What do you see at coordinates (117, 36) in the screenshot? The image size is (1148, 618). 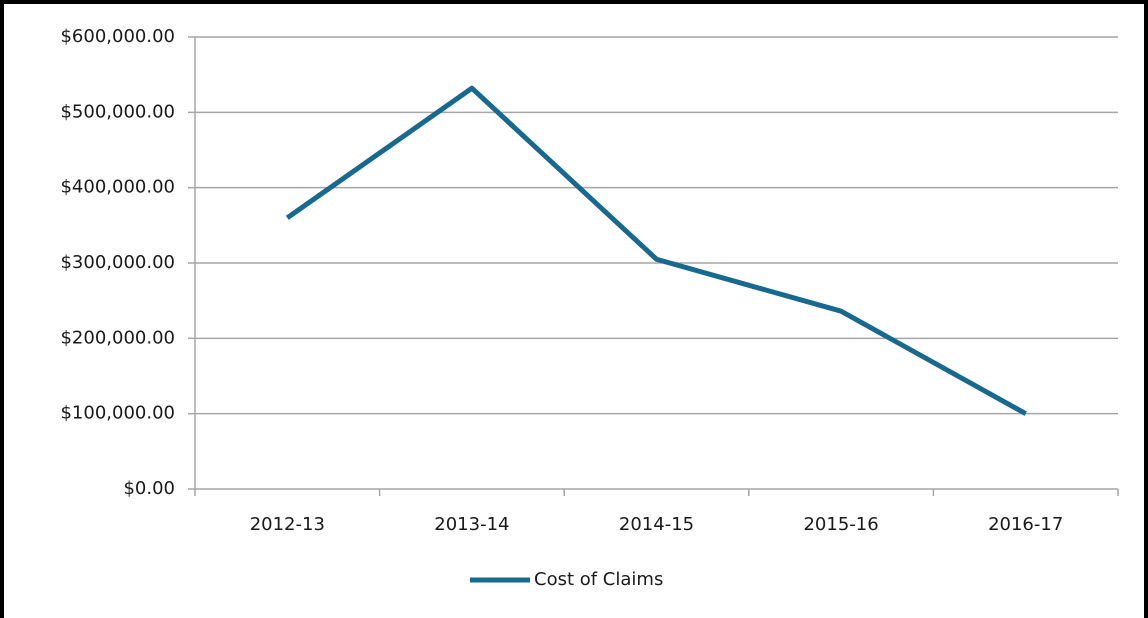 I see `y-tick-label: $600,000.00` at bounding box center [117, 36].